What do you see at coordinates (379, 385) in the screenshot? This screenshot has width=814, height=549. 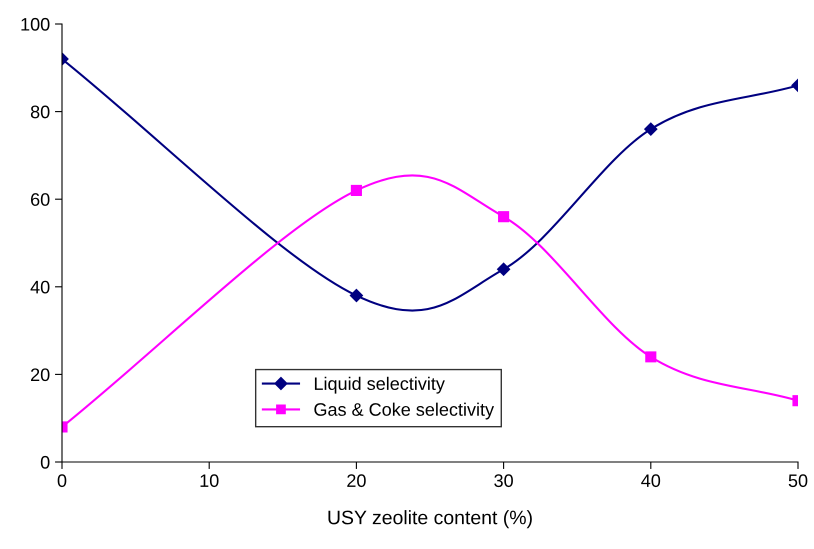 I see `legend-label: Liquid selectivity` at bounding box center [379, 385].